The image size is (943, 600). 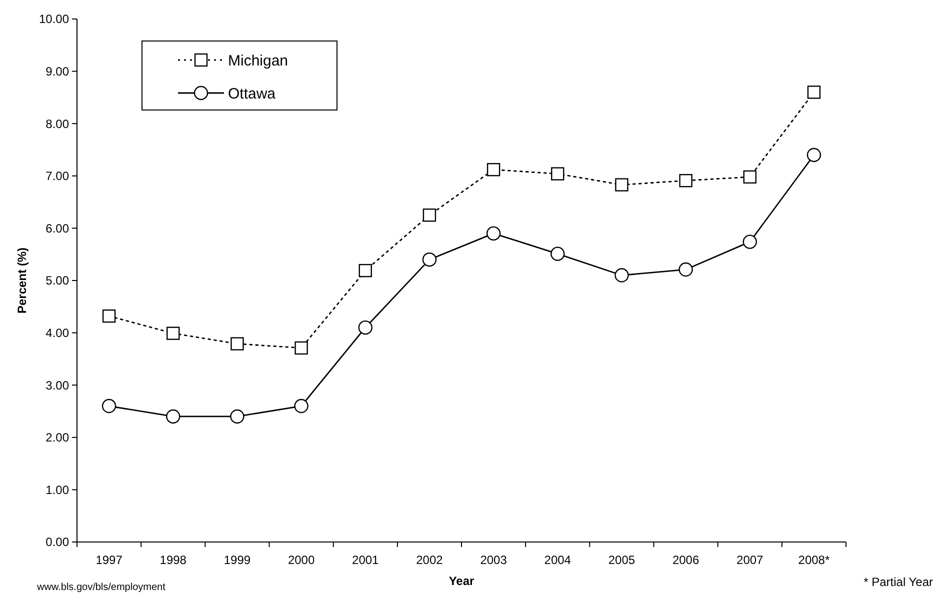 I want to click on x-tick-label: 2004, so click(x=558, y=560).